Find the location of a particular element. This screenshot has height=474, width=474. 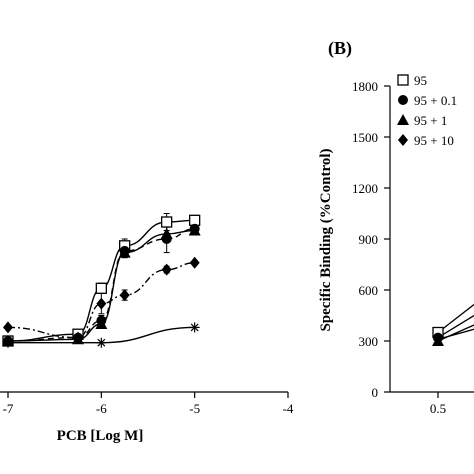

panel-b-y-tick-label: 300 is located at coordinates (369, 341).